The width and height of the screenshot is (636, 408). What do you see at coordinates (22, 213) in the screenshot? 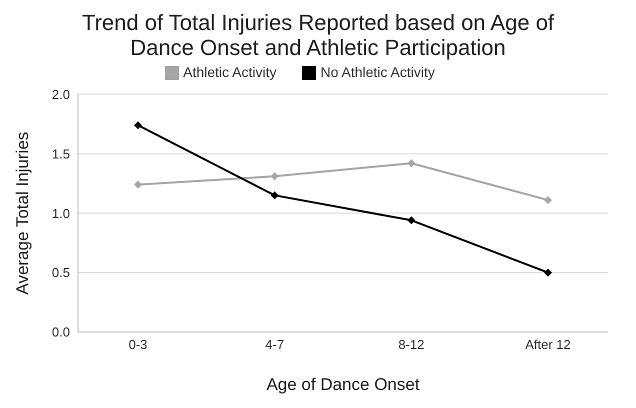
I see `y-axis-title: Average Total Injuries` at bounding box center [22, 213].